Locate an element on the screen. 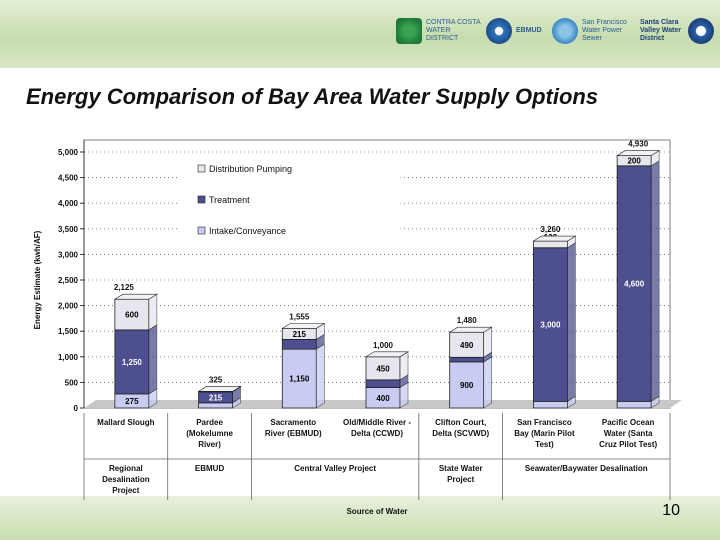 This screenshot has height=540, width=720. logo-contra-costa: CONTRA COSTA WATER DISTRICT is located at coordinates (440, 31).